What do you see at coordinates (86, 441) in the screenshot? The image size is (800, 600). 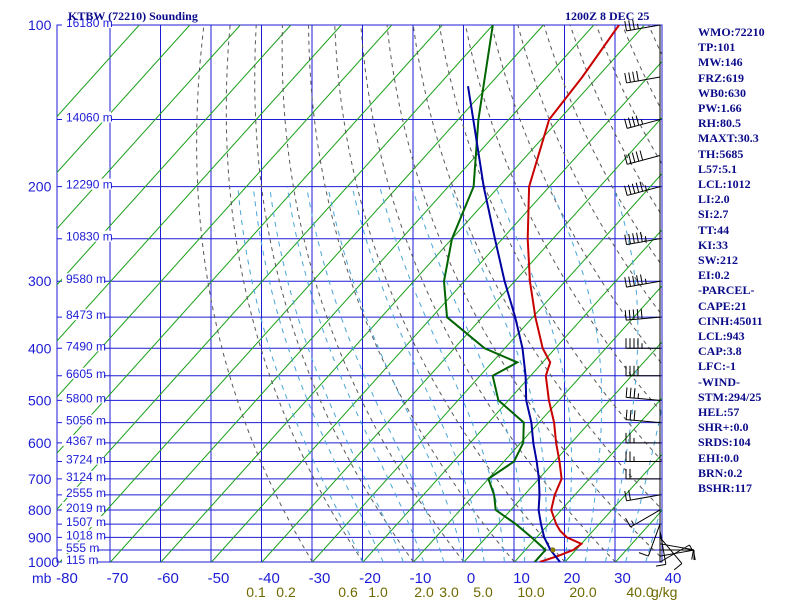 I see `height-label: 4367 m` at bounding box center [86, 441].